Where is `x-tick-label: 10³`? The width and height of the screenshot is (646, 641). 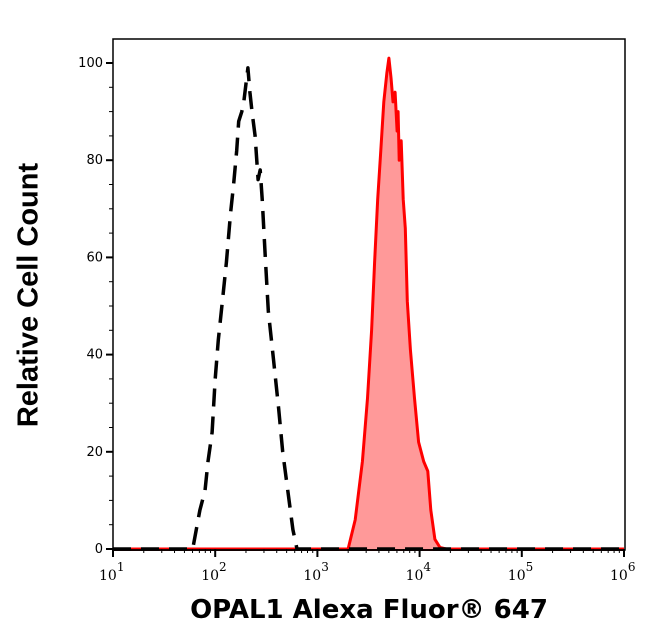 x-tick-label: 10³ is located at coordinates (315, 572).